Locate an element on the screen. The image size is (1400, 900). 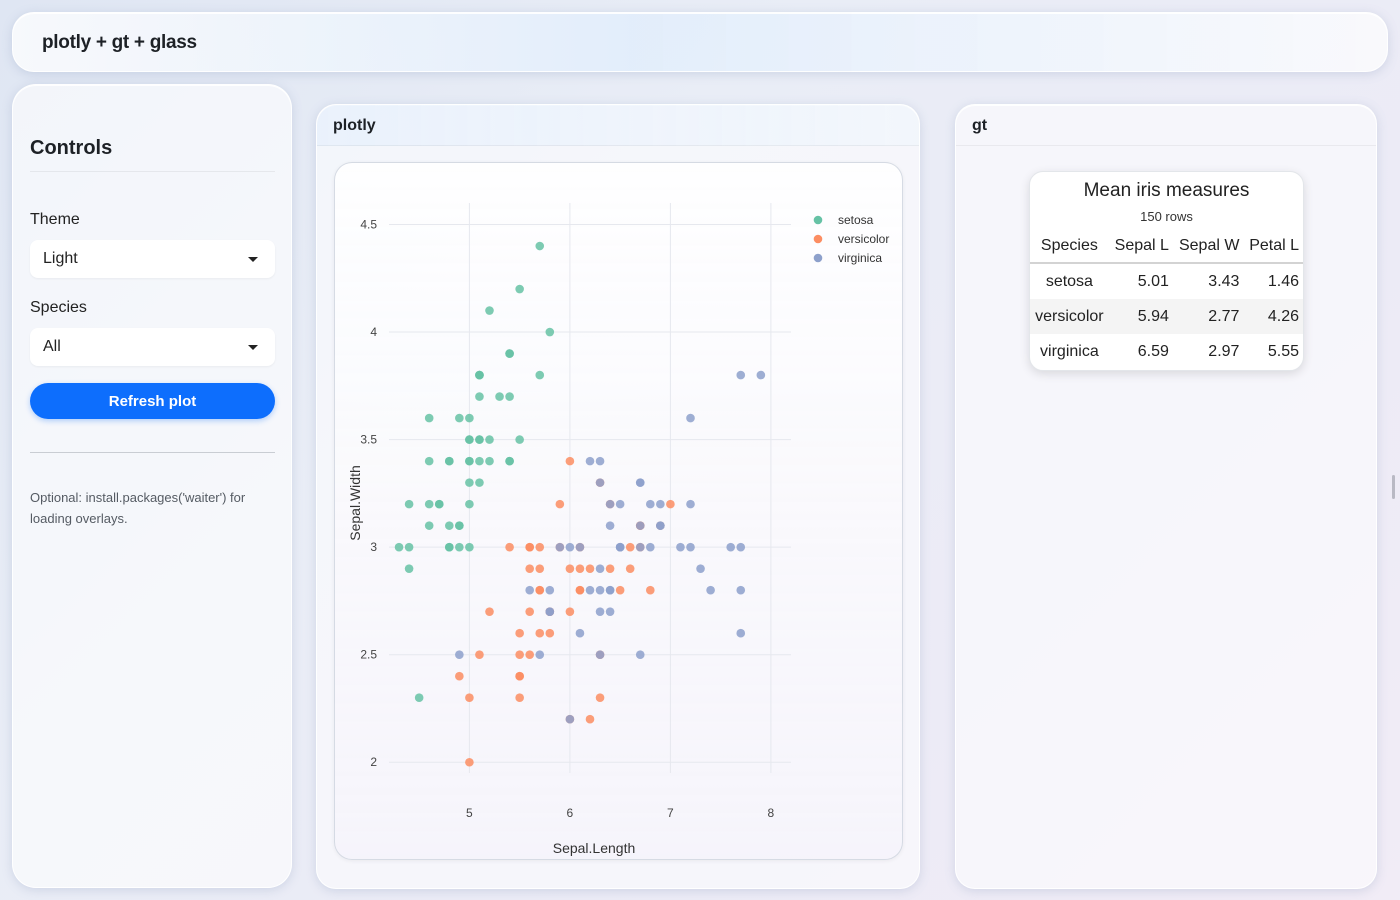
table-cell: setosa is located at coordinates (1069, 281).